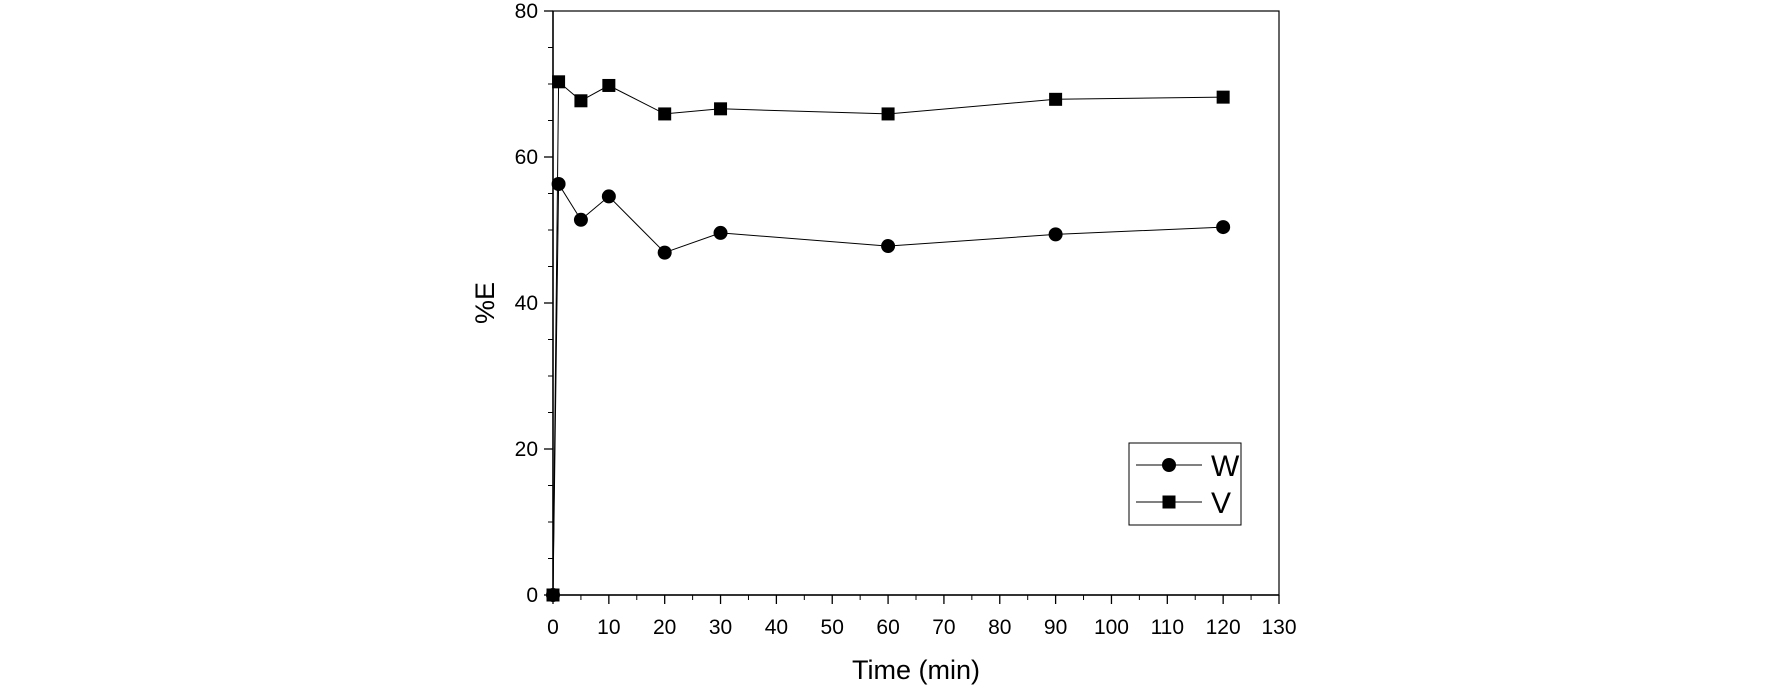 This screenshot has width=1772, height=687. What do you see at coordinates (532, 595) in the screenshot?
I see `y-tick-label: 0` at bounding box center [532, 595].